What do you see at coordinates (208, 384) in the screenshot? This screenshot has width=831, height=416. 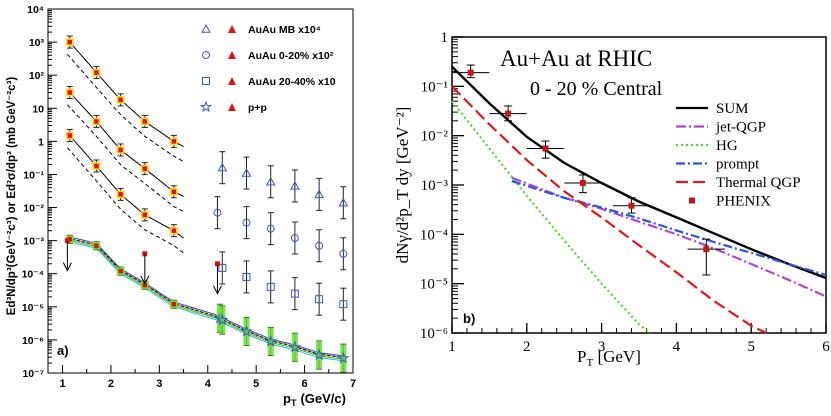 I see `x-tick-label: 4` at bounding box center [208, 384].